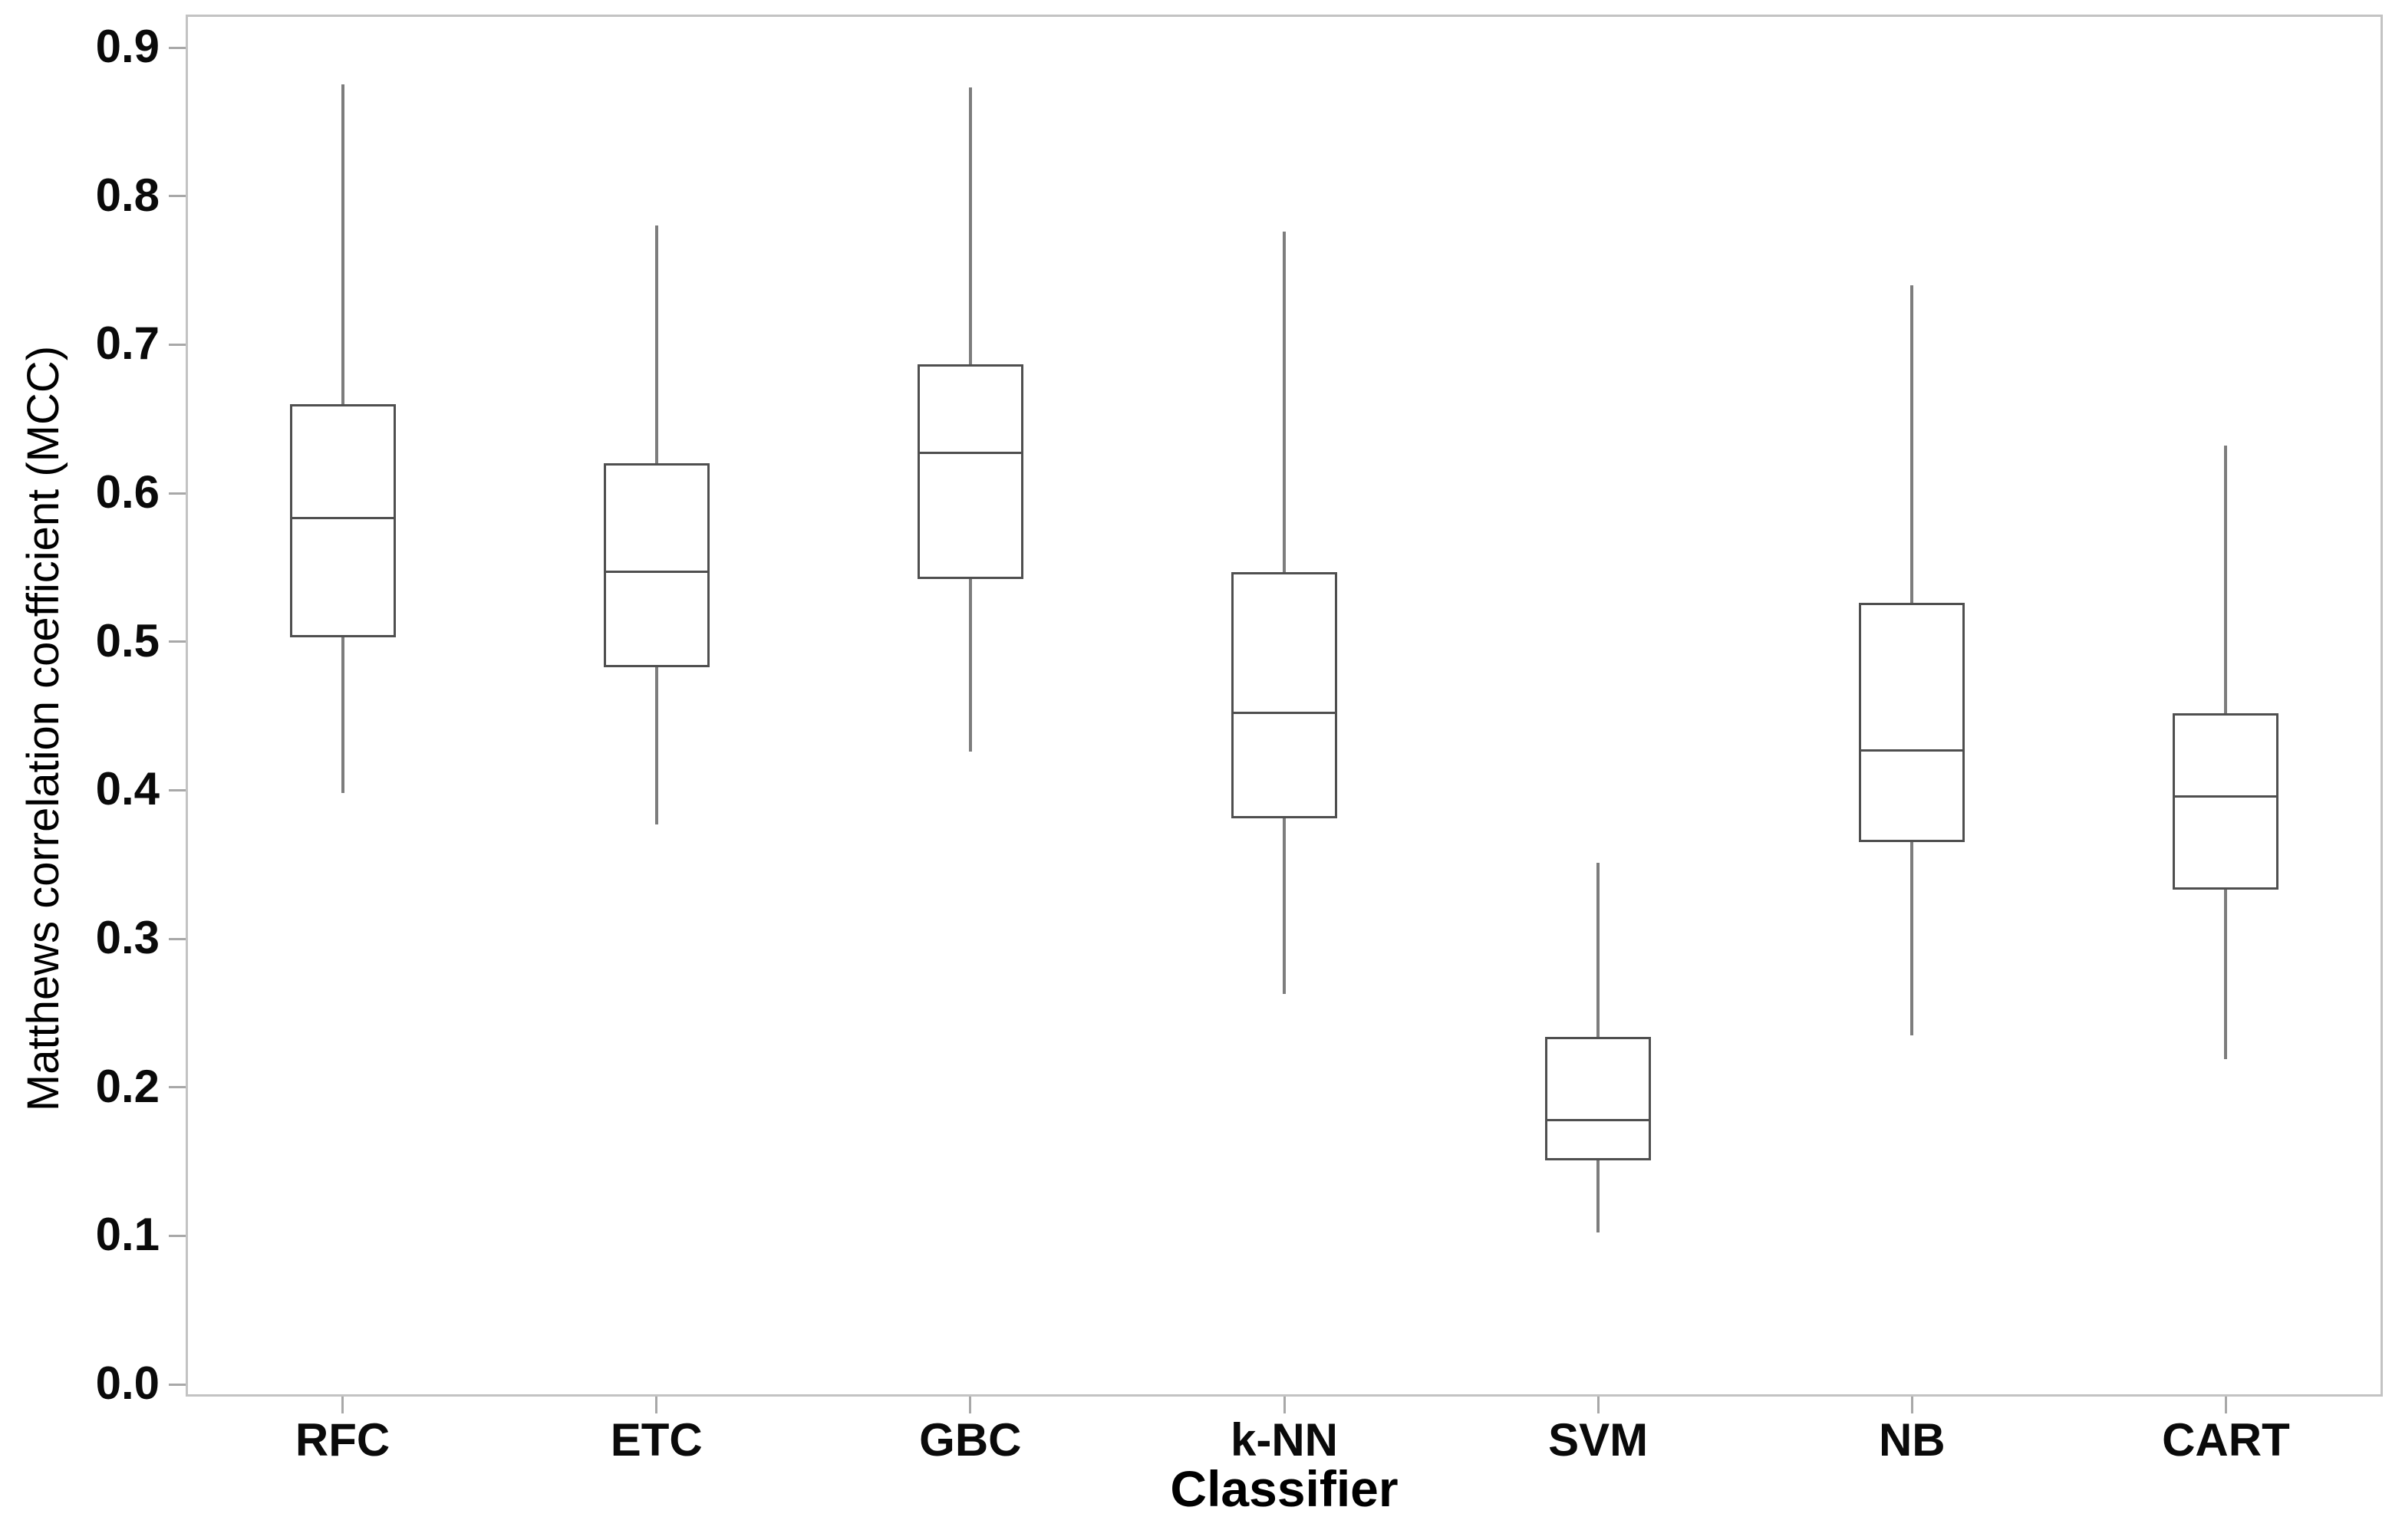 This screenshot has height=1540, width=2402. Describe the element at coordinates (127, 937) in the screenshot. I see `y-tick-label: 0.3` at that location.